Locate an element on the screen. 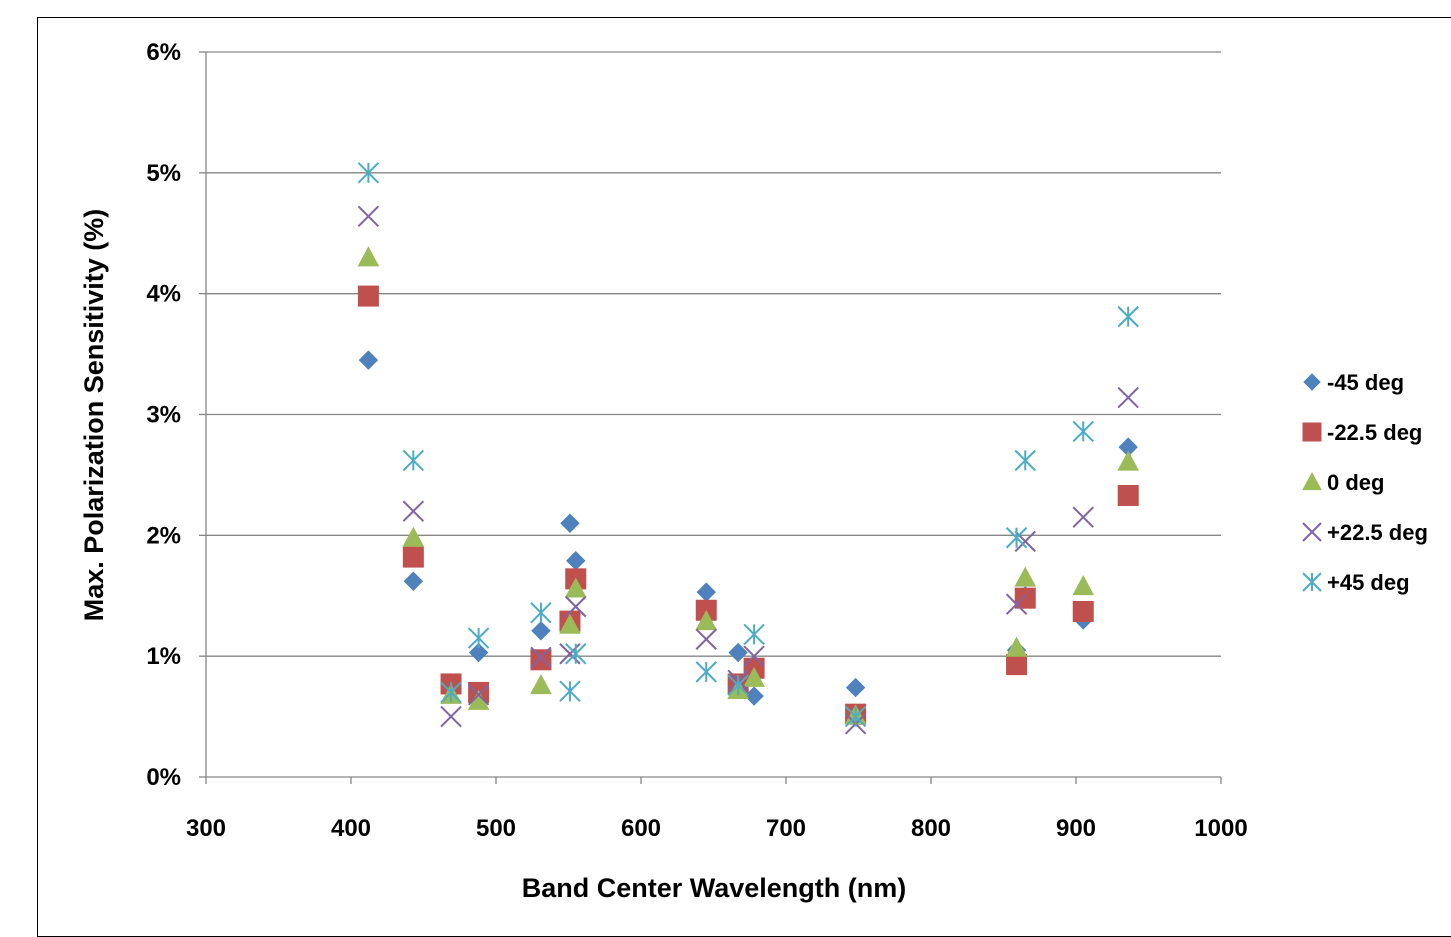  x-tick-label: 1000 is located at coordinates (1220, 828).